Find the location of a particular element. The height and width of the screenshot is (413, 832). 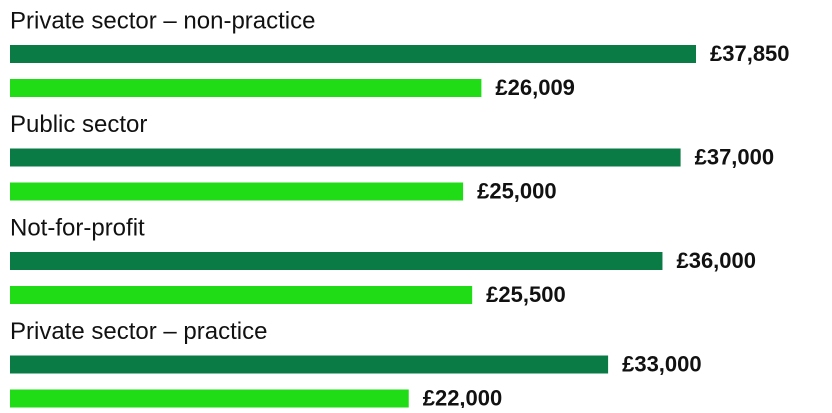

value-label: £33,000 is located at coordinates (662, 363).